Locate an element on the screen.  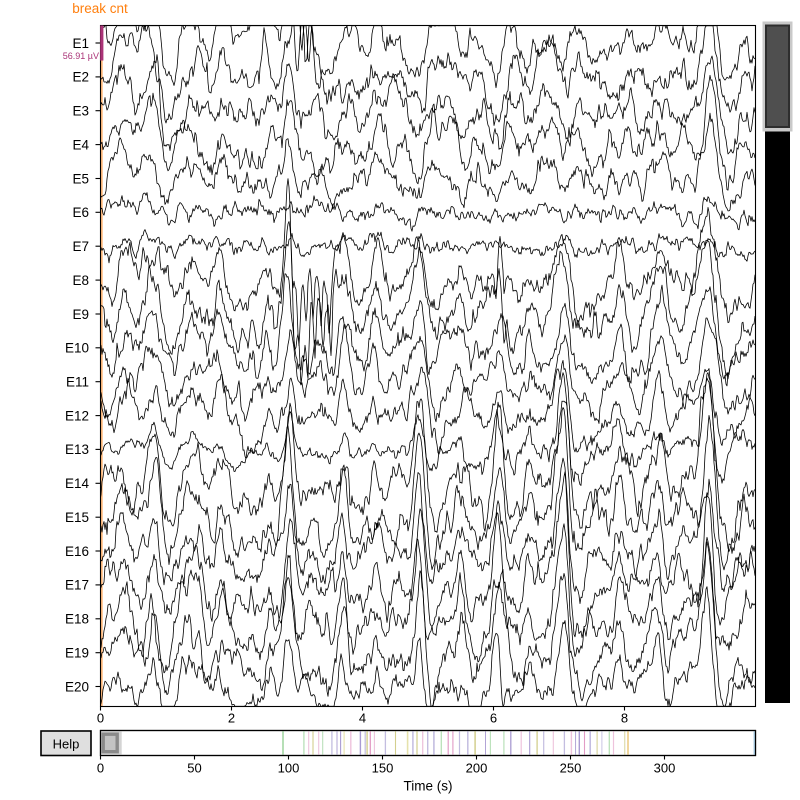
svg-text: E1 is located at coordinates (80, 43).